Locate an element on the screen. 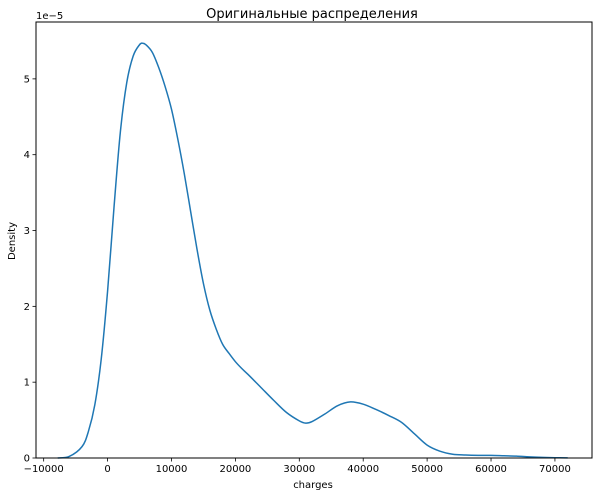 The width and height of the screenshot is (599, 496). x-tick-label: 0 is located at coordinates (107, 469).